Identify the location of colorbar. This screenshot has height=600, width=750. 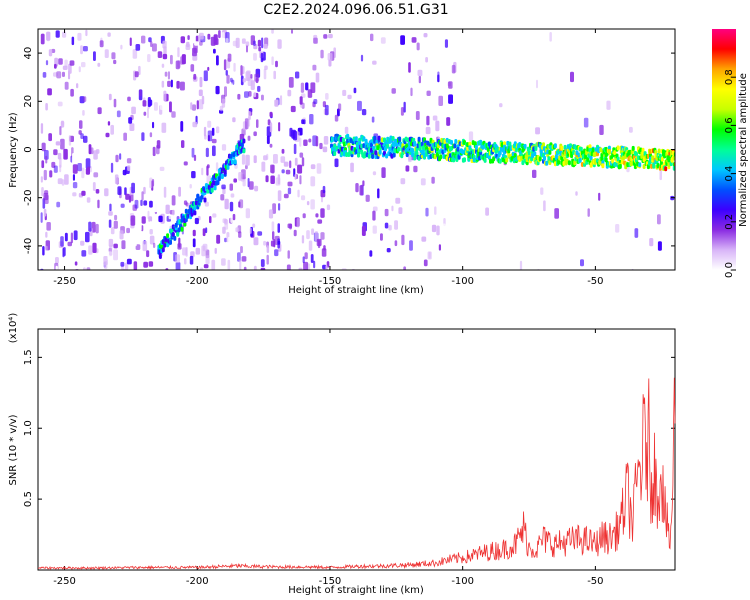
(724, 149).